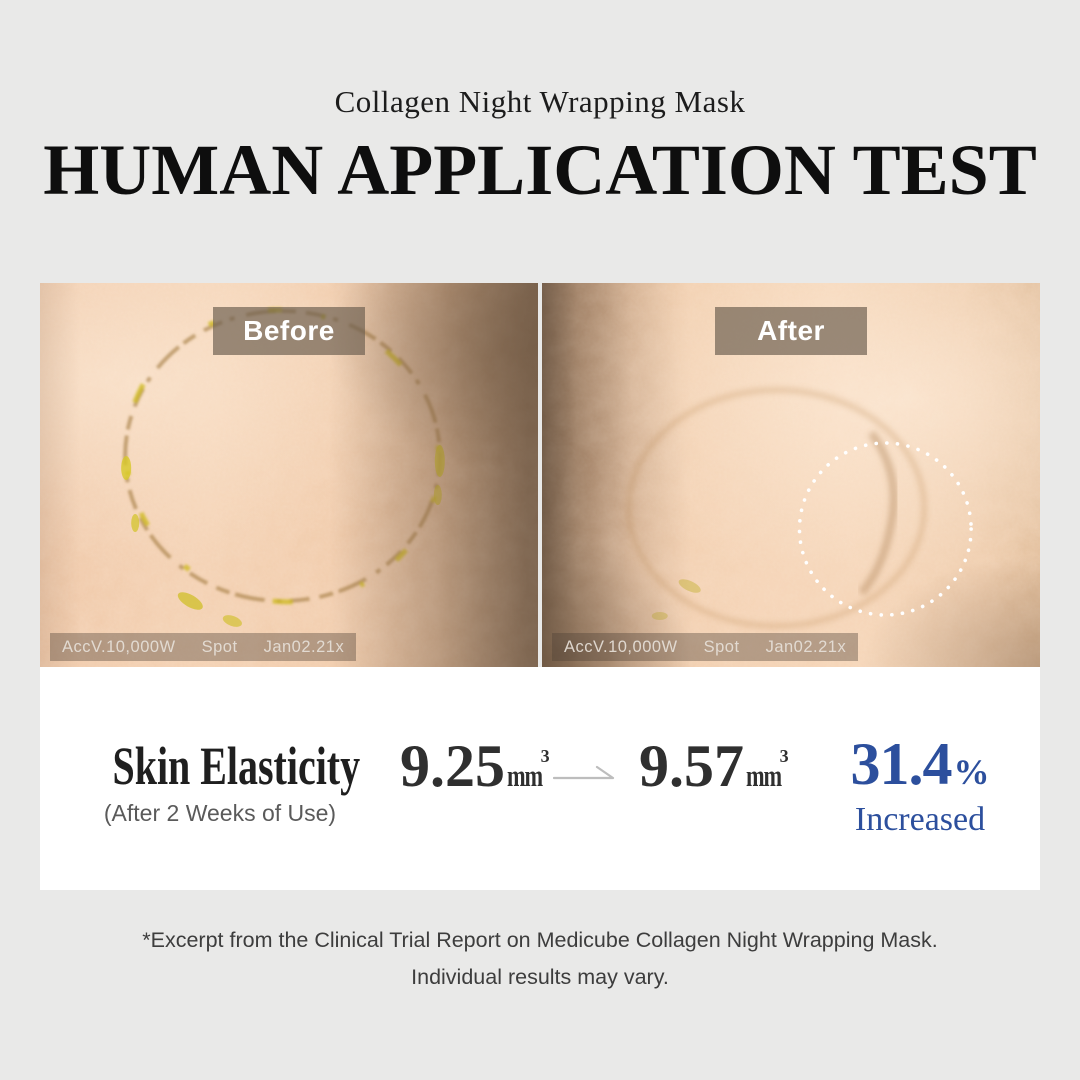  I want to click on before-label-text: Before, so click(289, 330).